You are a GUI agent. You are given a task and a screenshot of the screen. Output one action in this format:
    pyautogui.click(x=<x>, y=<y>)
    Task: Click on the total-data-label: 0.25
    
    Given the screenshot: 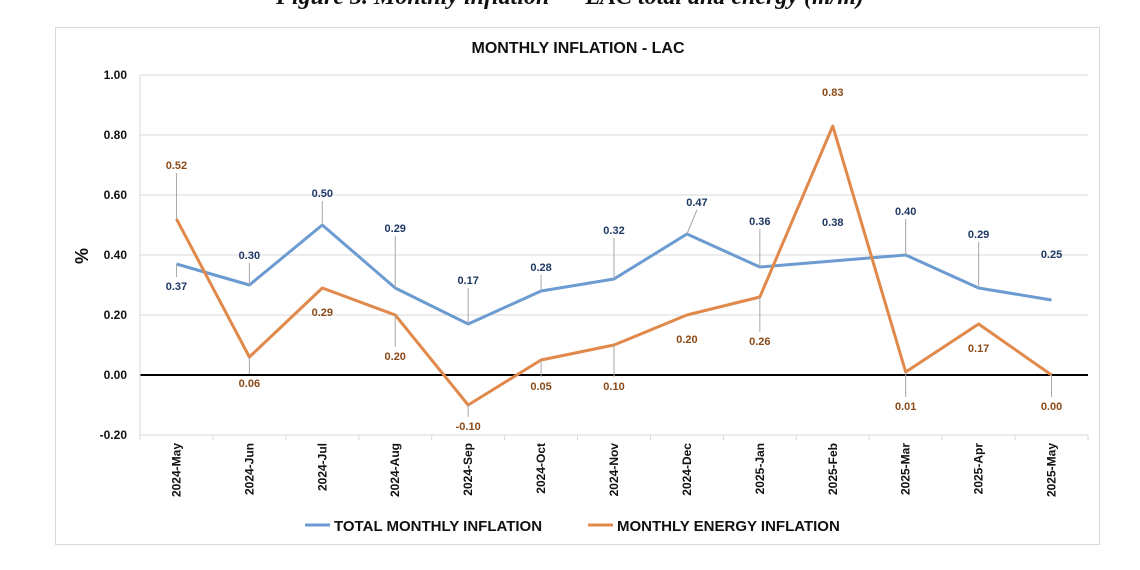 What is the action you would take?
    pyautogui.click(x=1051, y=255)
    